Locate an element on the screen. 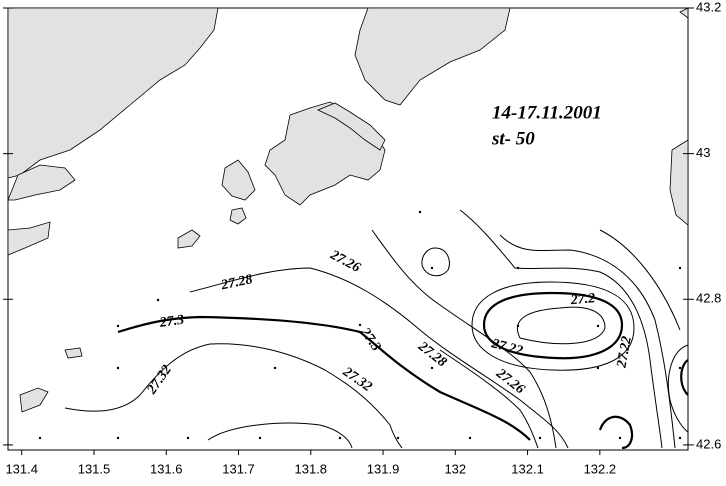 This screenshot has height=486, width=726. x-tick-label: 132.1 is located at coordinates (527, 468).